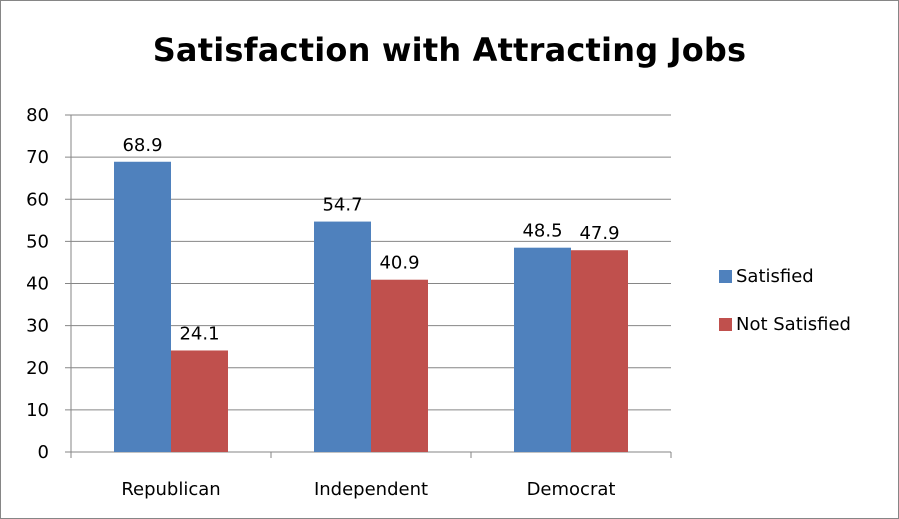 The width and height of the screenshot is (899, 519). What do you see at coordinates (37, 157) in the screenshot?
I see `y-tick-label: 70` at bounding box center [37, 157].